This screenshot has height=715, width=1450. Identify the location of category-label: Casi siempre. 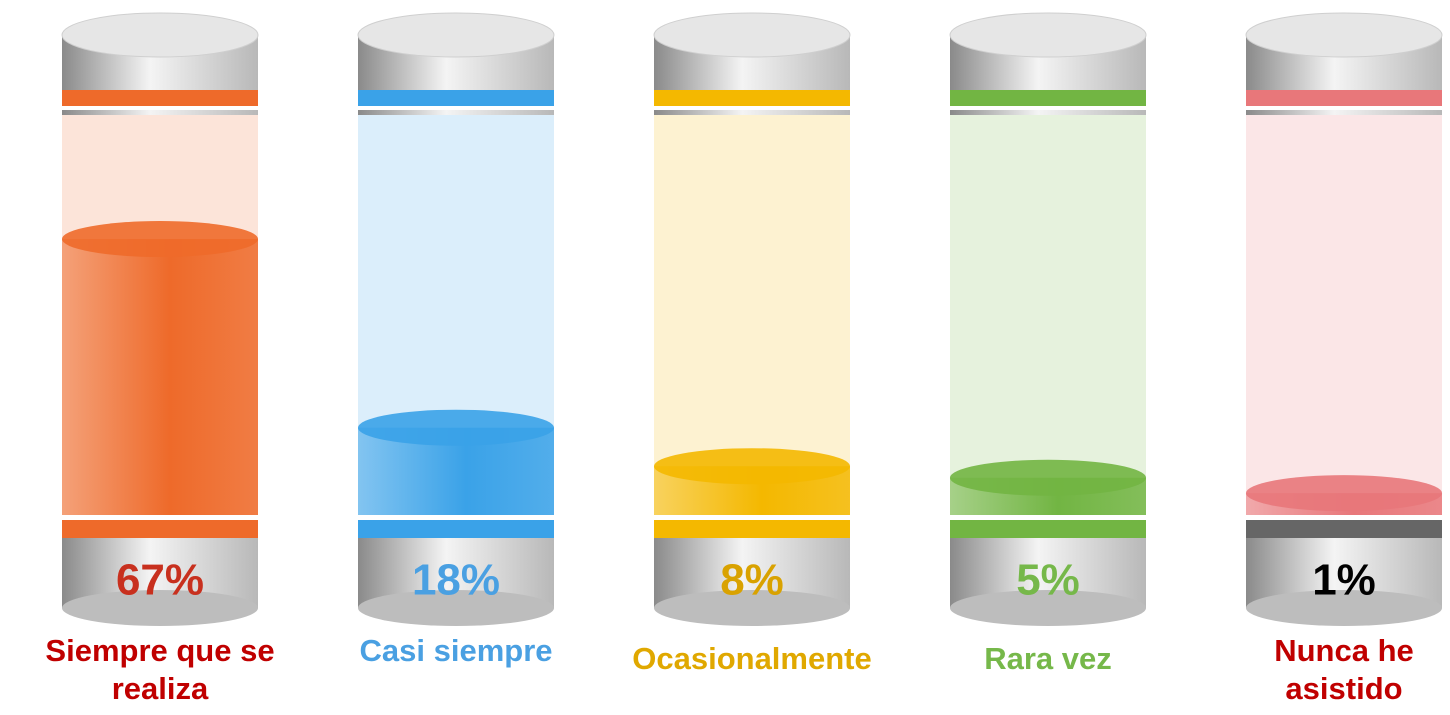
(456, 650).